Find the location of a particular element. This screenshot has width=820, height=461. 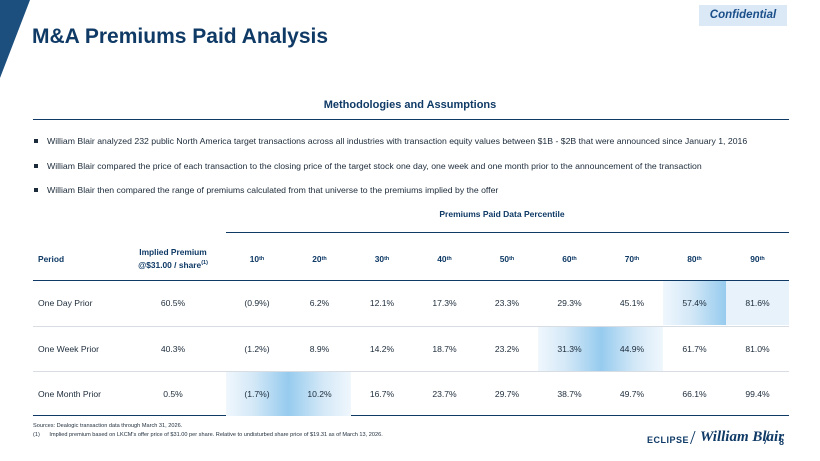

percentile-cell: 81.6% is located at coordinates (757, 303).